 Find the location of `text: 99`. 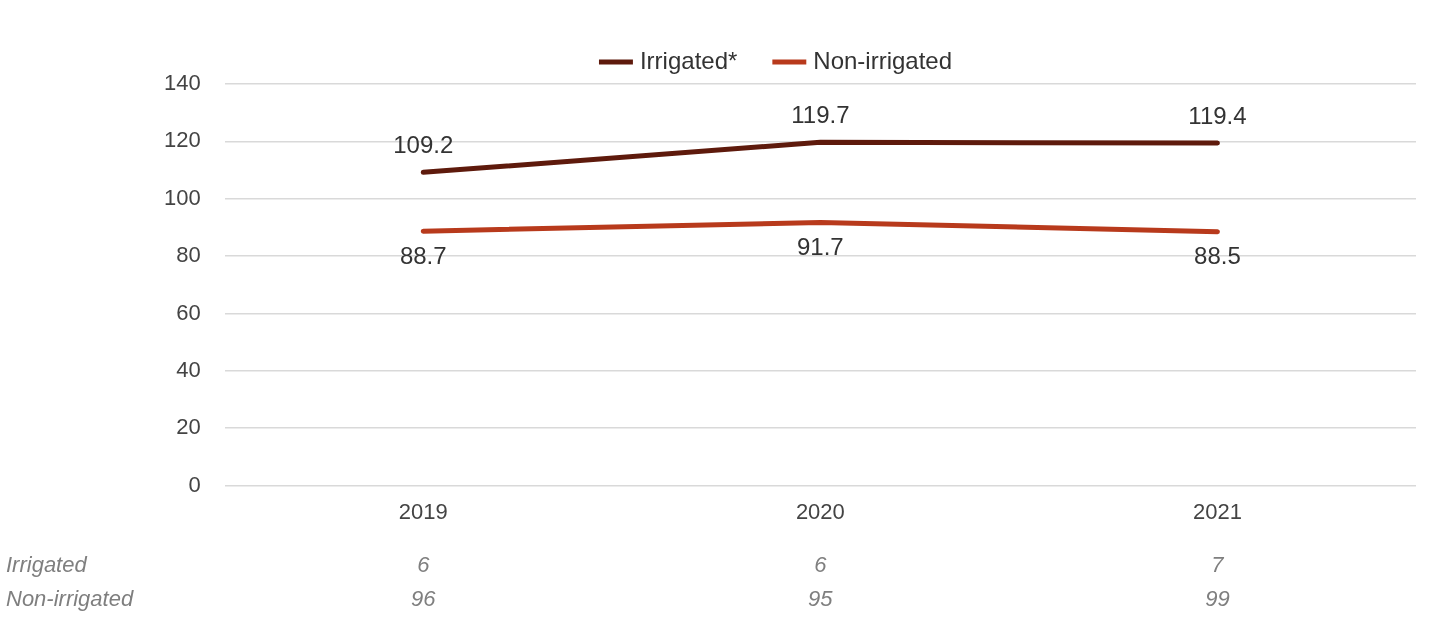

text: 99 is located at coordinates (1217, 598).